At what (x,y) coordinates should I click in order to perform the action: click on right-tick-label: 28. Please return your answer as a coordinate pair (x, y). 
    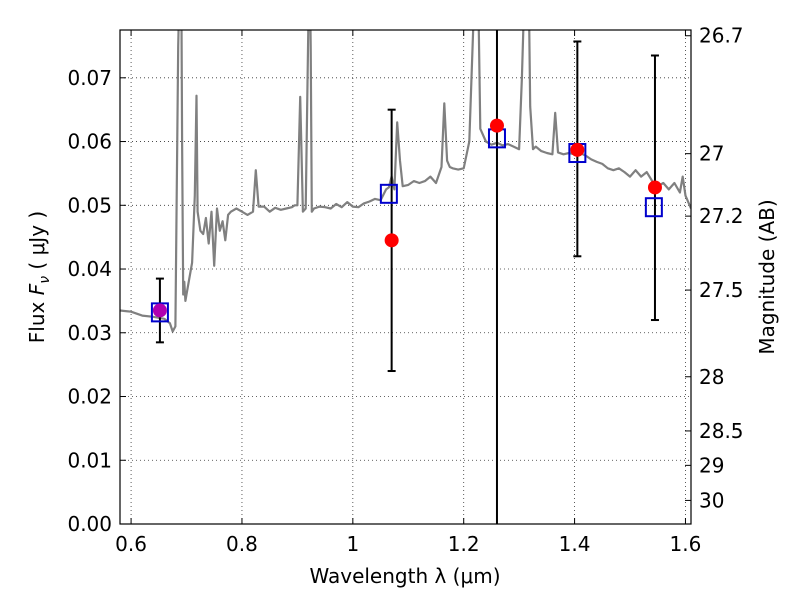
    Looking at the image, I should click on (711, 377).